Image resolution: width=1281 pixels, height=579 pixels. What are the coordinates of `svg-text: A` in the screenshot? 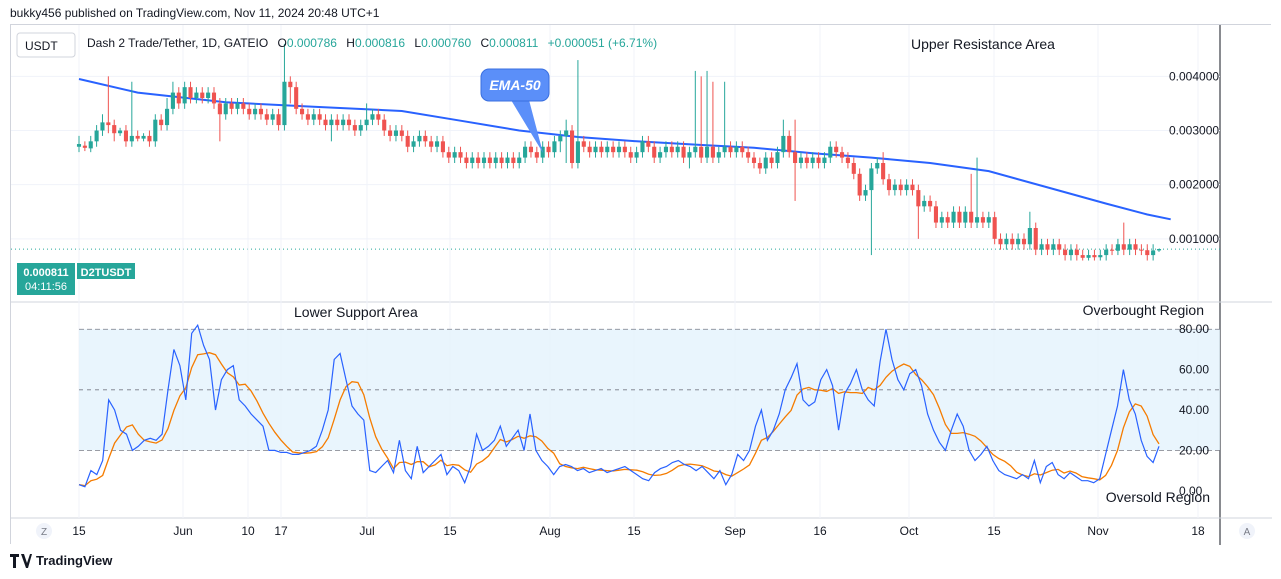 It's located at (1247, 532).